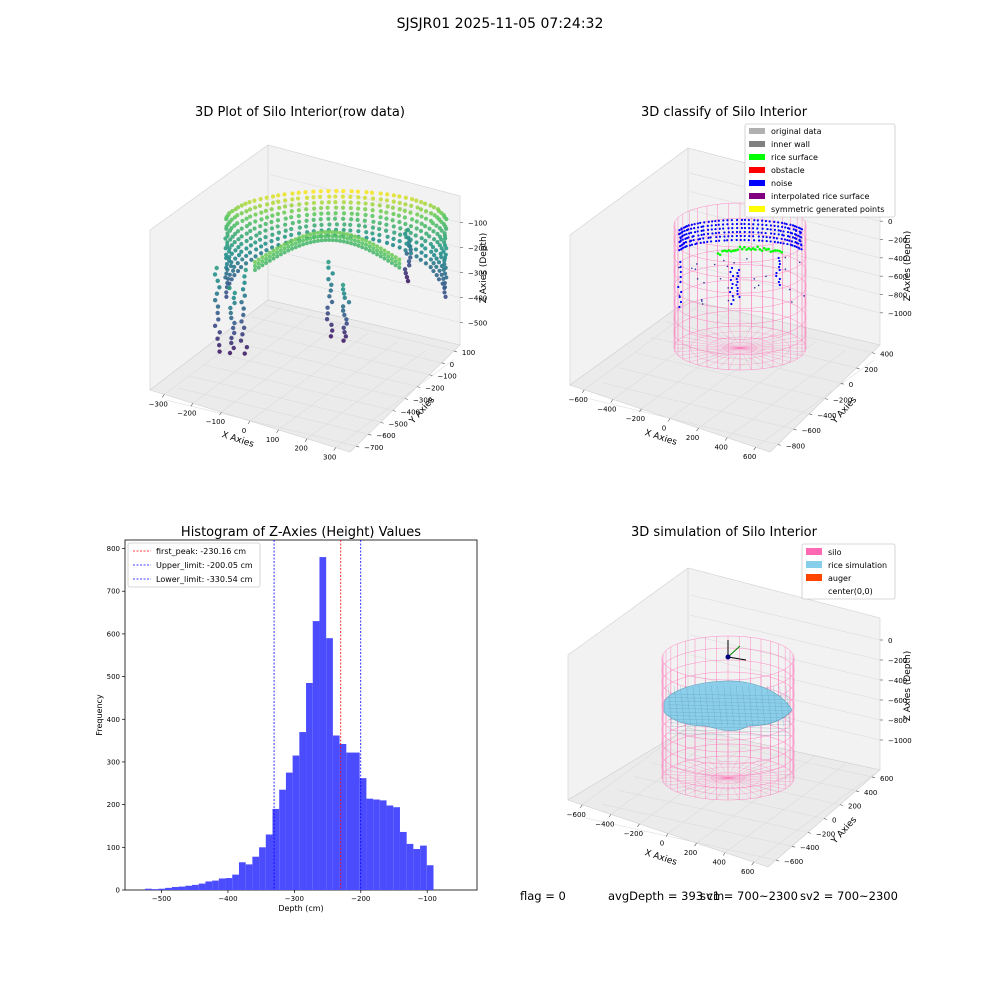 The width and height of the screenshot is (1000, 1000). I want to click on sim-silo-floor-ring, so click(728, 778).